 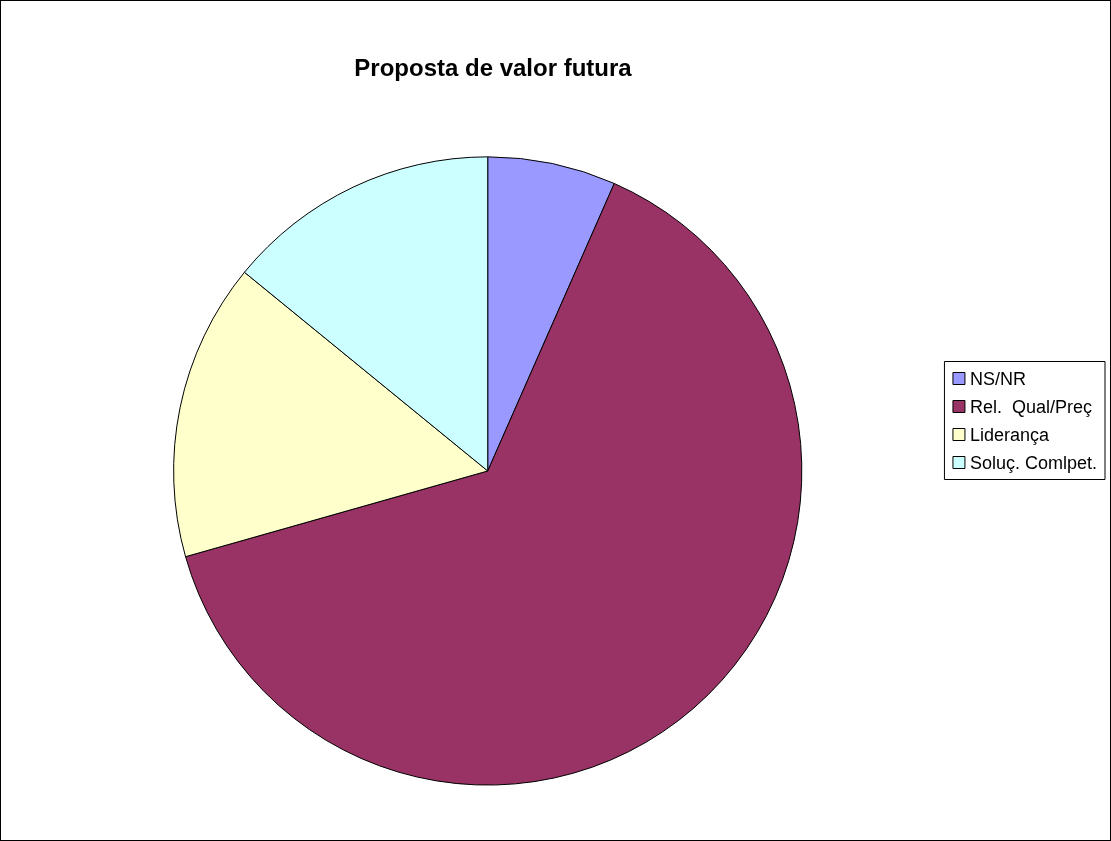 What do you see at coordinates (493, 67) in the screenshot?
I see `chart-title: Proposta de valor futura` at bounding box center [493, 67].